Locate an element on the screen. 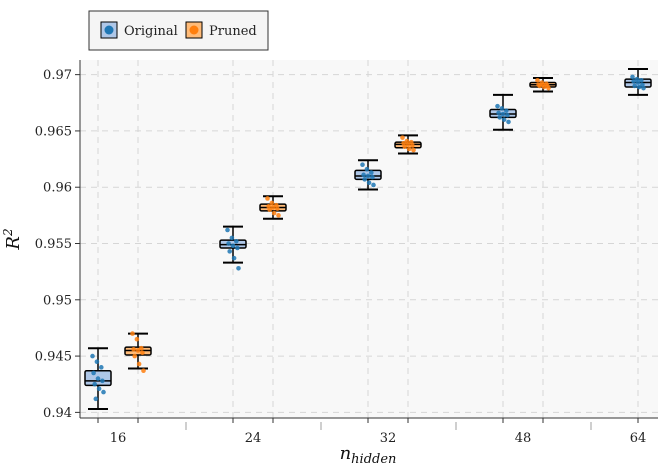 Image resolution: width=663 pixels, height=470 pixels. y-tick-label: 0.96 is located at coordinates (57, 188).